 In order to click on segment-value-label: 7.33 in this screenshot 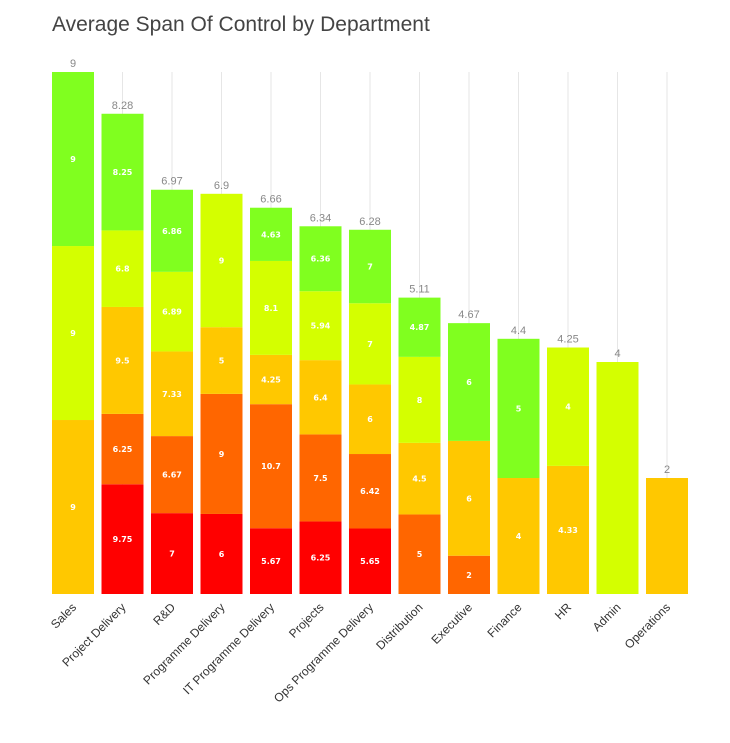, I will do `click(172, 394)`.